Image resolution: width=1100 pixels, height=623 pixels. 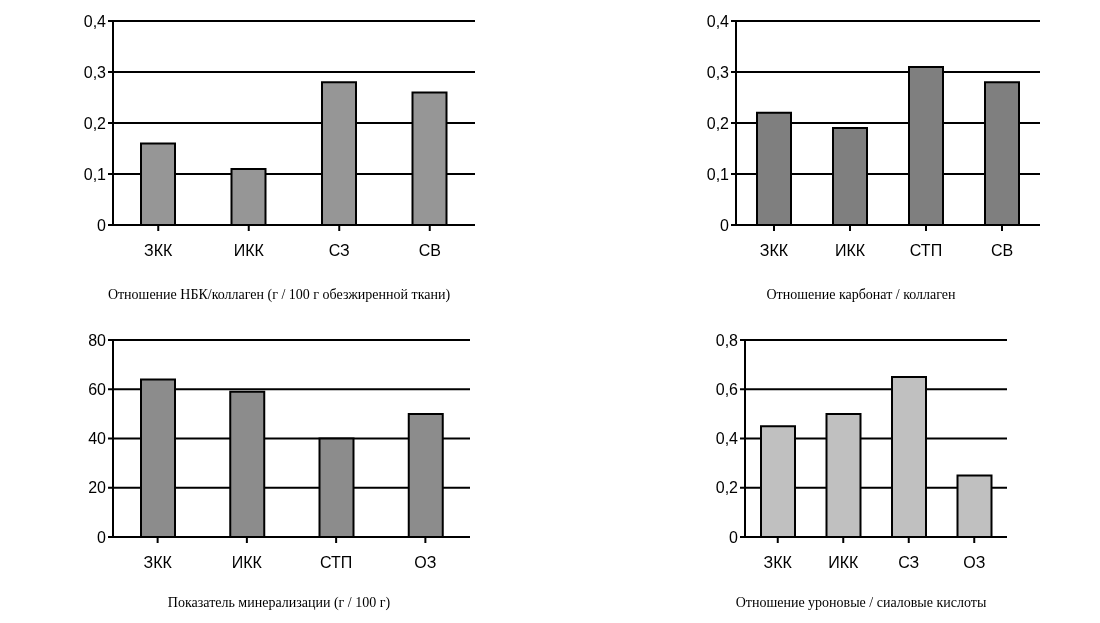 What do you see at coordinates (727, 340) in the screenshot?
I see `y-tick-label: 0,8` at bounding box center [727, 340].